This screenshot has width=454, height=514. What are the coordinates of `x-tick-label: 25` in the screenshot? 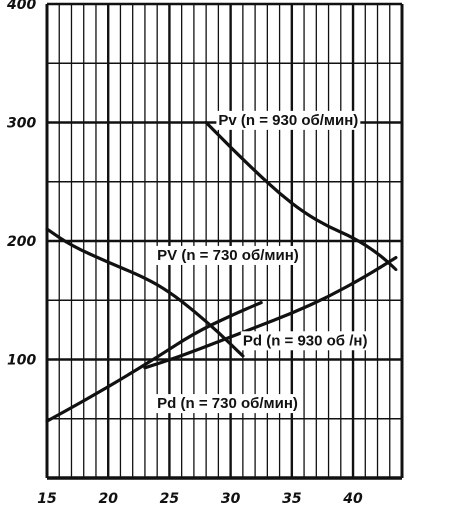 It's located at (170, 499).